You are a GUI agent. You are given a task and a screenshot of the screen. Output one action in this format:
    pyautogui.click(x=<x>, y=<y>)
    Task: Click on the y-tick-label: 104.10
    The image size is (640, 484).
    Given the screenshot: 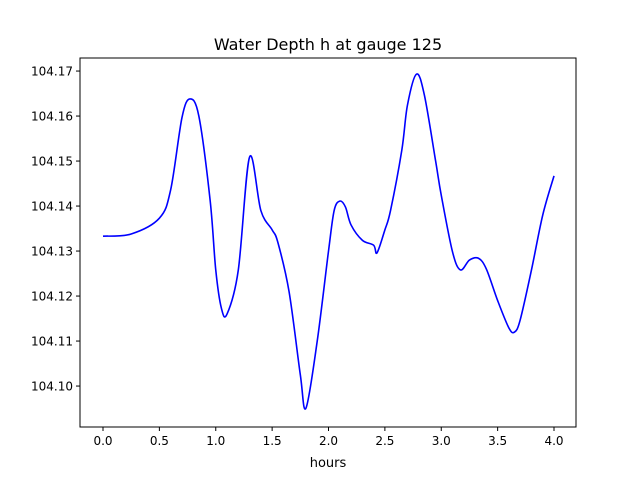 What is the action you would take?
    pyautogui.click(x=52, y=387)
    